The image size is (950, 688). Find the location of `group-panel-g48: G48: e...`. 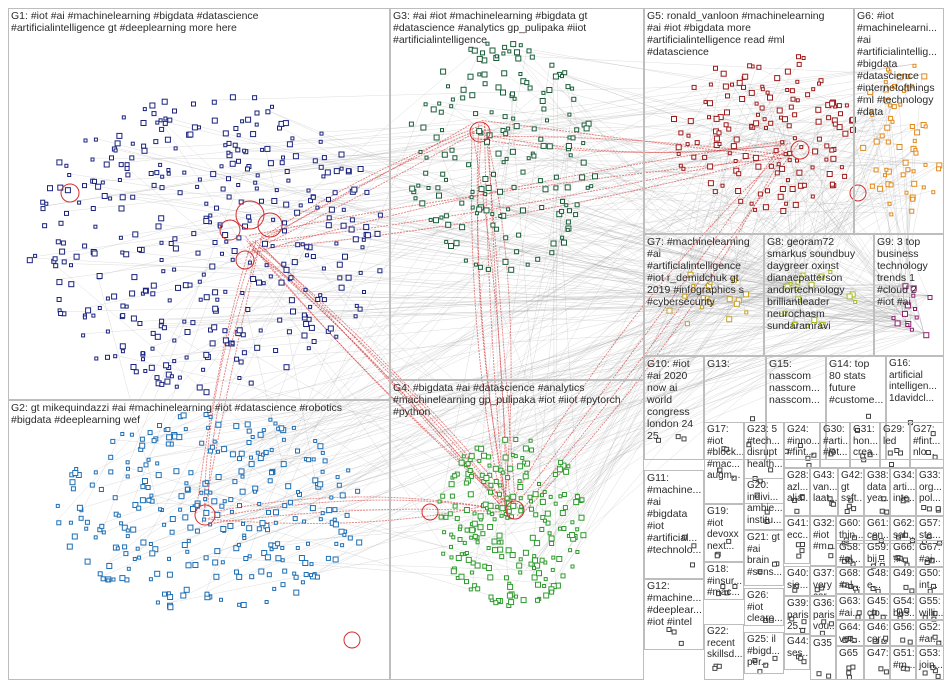

group-panel-g48: G48: e... is located at coordinates (877, 580).